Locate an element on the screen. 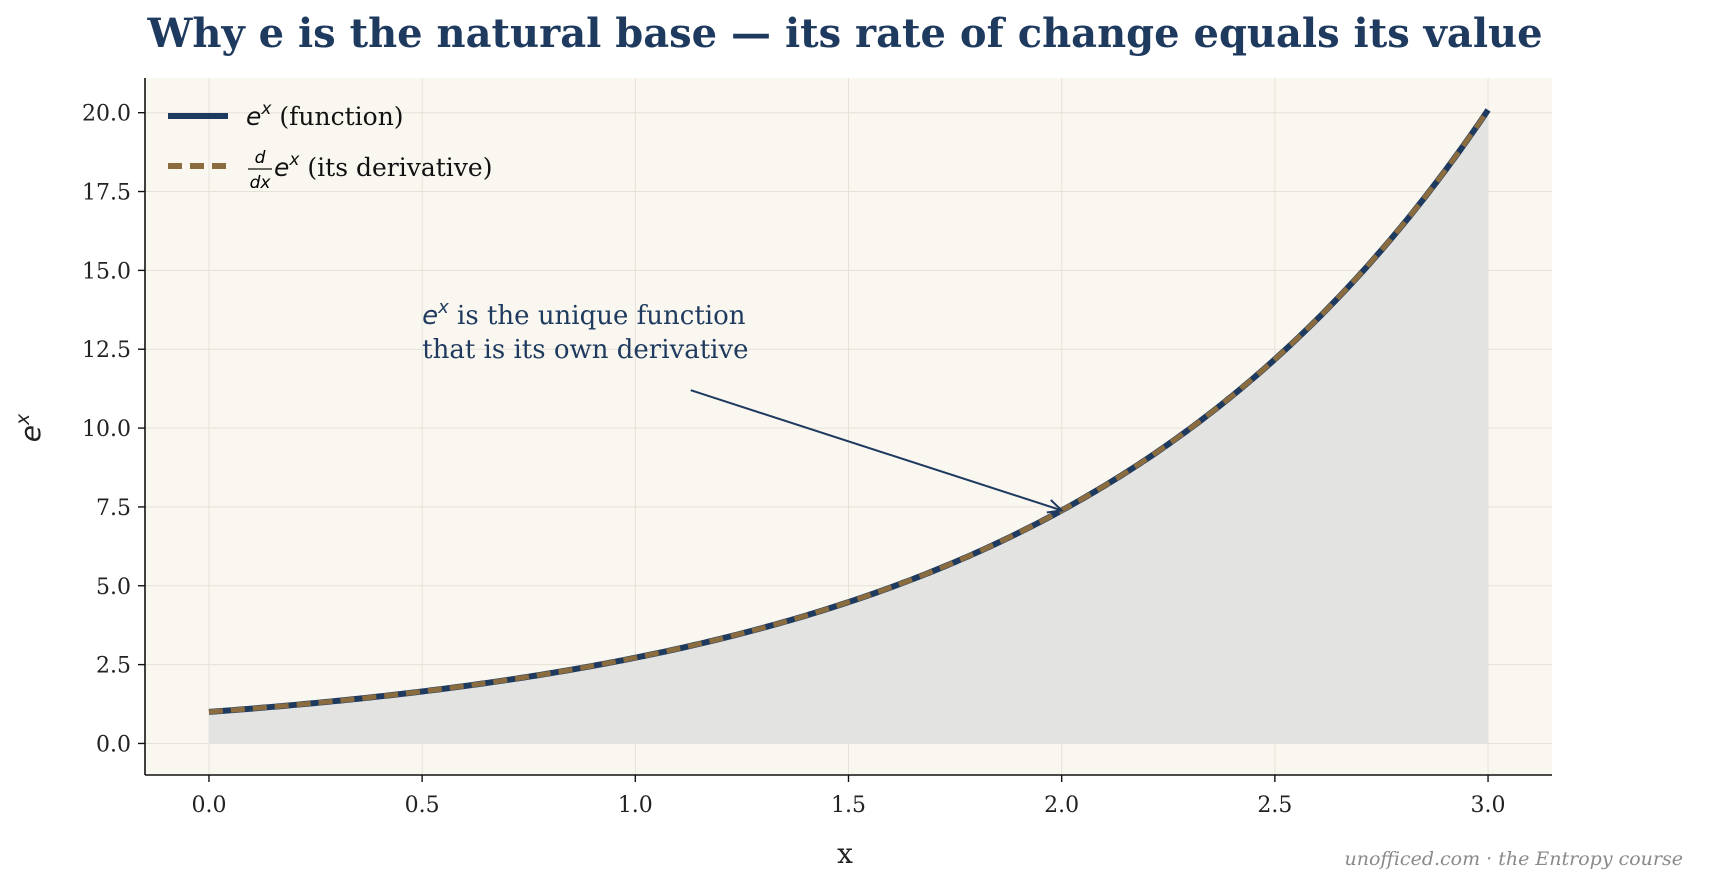 Image resolution: width=1727 pixels, height=884 pixels. credit-text: unofficed.com · the Entropy course is located at coordinates (1513, 859).